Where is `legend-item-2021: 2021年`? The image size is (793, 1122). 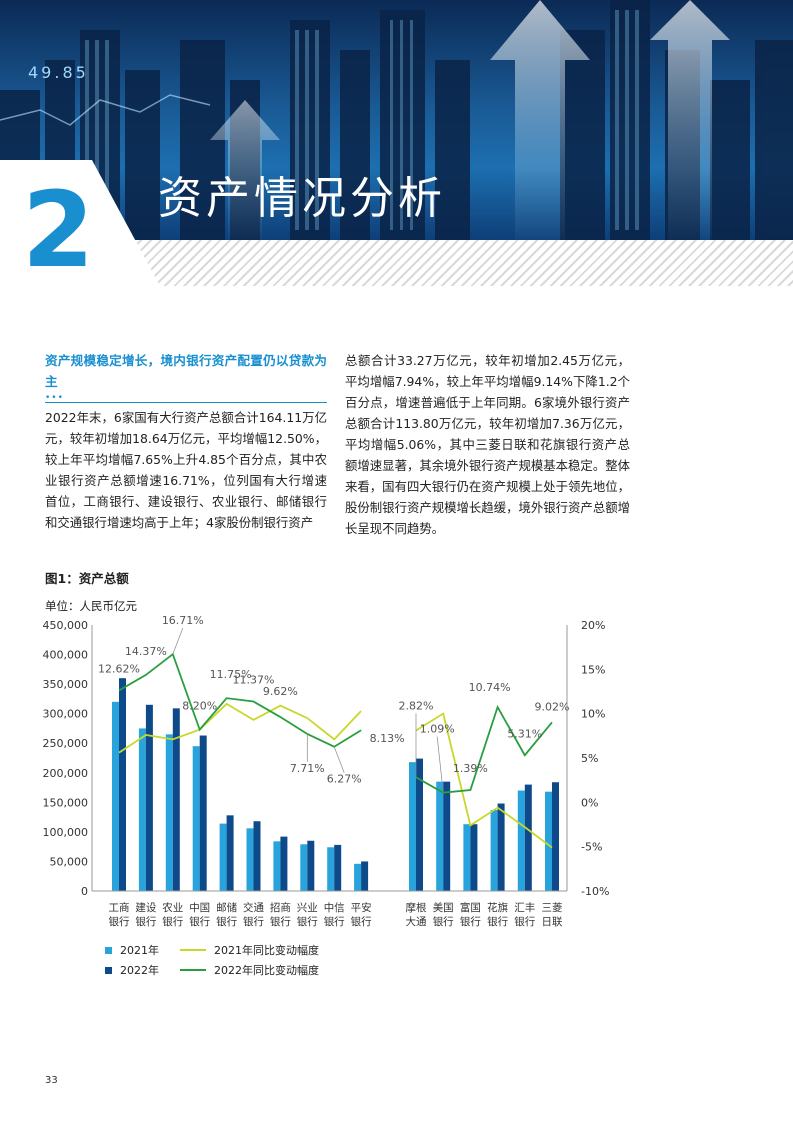 legend-item-2021: 2021年 is located at coordinates (132, 950).